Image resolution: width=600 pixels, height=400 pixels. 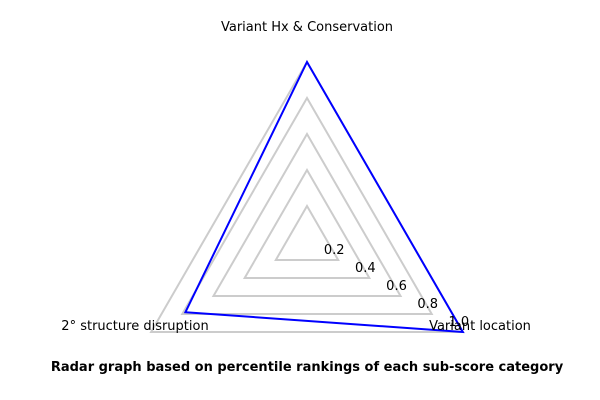 What do you see at coordinates (134, 326) in the screenshot?
I see `axis-label-left: 2° structure disruption` at bounding box center [134, 326].